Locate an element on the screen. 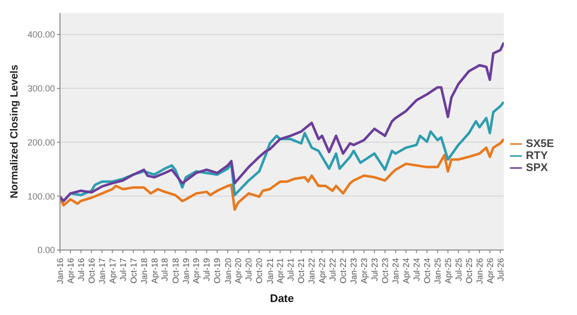  x-tick-label: Apr-23 is located at coordinates (363, 271).